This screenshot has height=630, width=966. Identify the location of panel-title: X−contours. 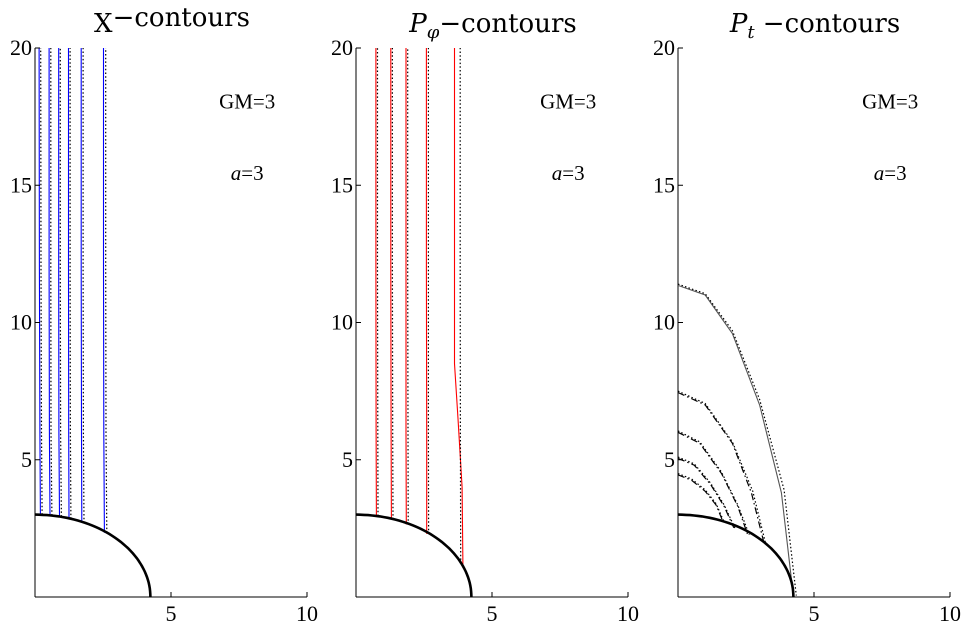
(172, 21).